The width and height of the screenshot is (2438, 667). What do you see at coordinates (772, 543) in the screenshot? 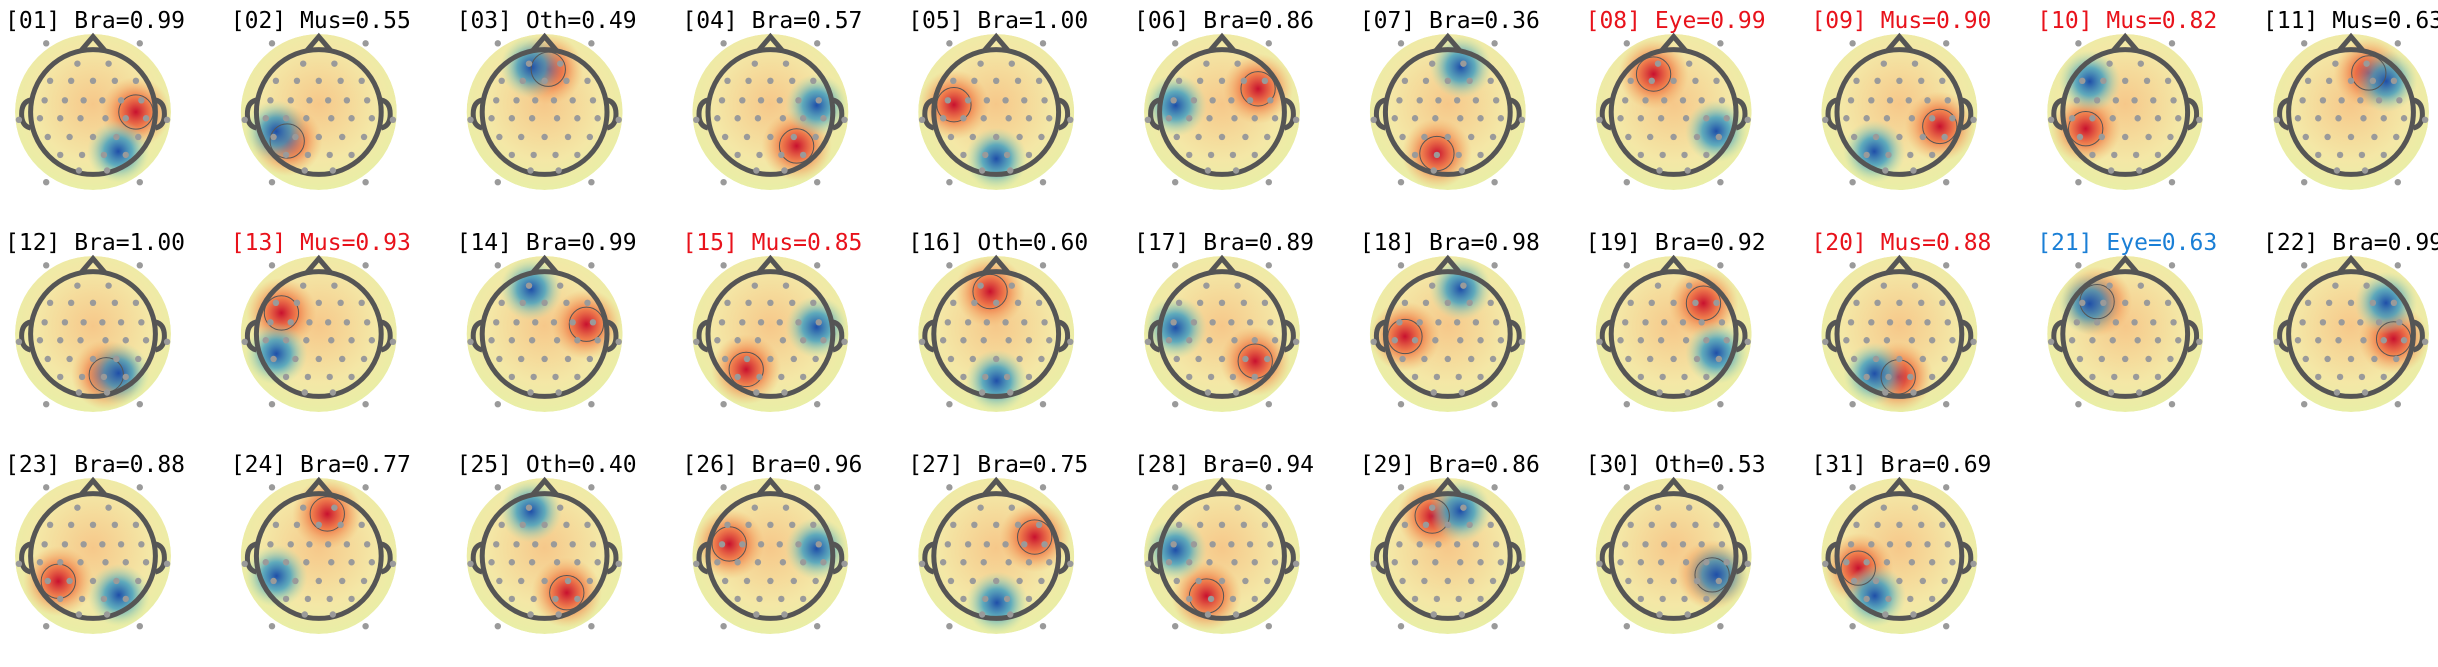
I see `topomap-panel: [26] Bra=0.96` at bounding box center [772, 543].